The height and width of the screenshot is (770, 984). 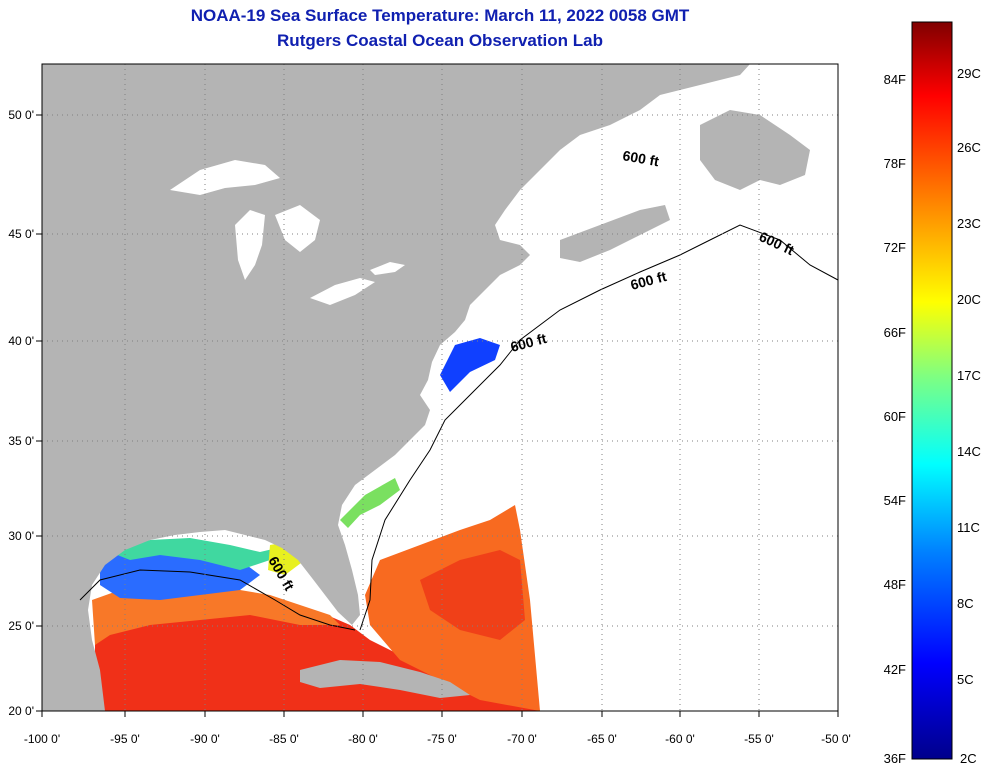 I want to click on lat-label: 40 0', so click(x=21, y=341).